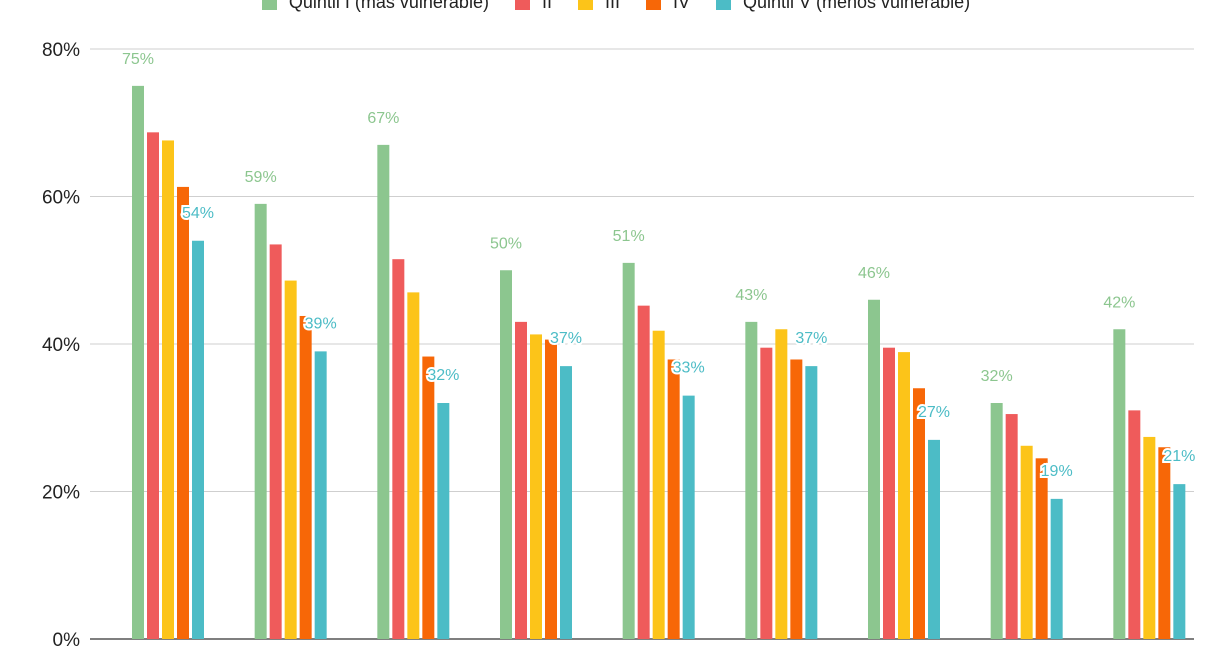 The image size is (1232, 660). What do you see at coordinates (751, 295) in the screenshot?
I see `data-label-first: 43%` at bounding box center [751, 295].